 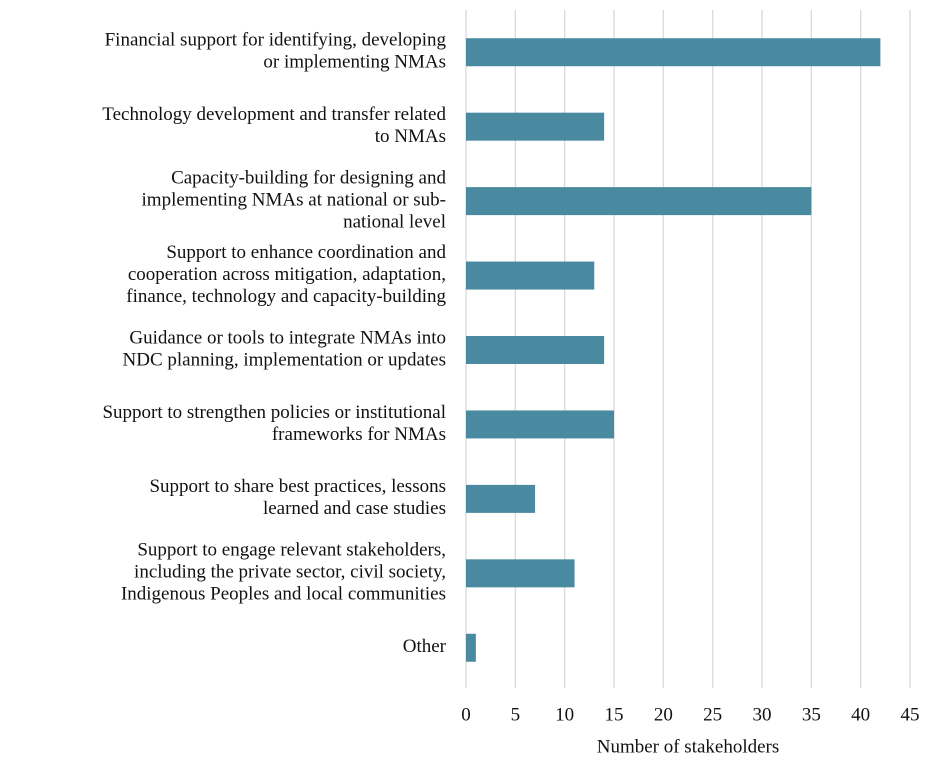 What do you see at coordinates (283, 594) in the screenshot?
I see `y-tick-label: Indigenous Peoples and local communities` at bounding box center [283, 594].